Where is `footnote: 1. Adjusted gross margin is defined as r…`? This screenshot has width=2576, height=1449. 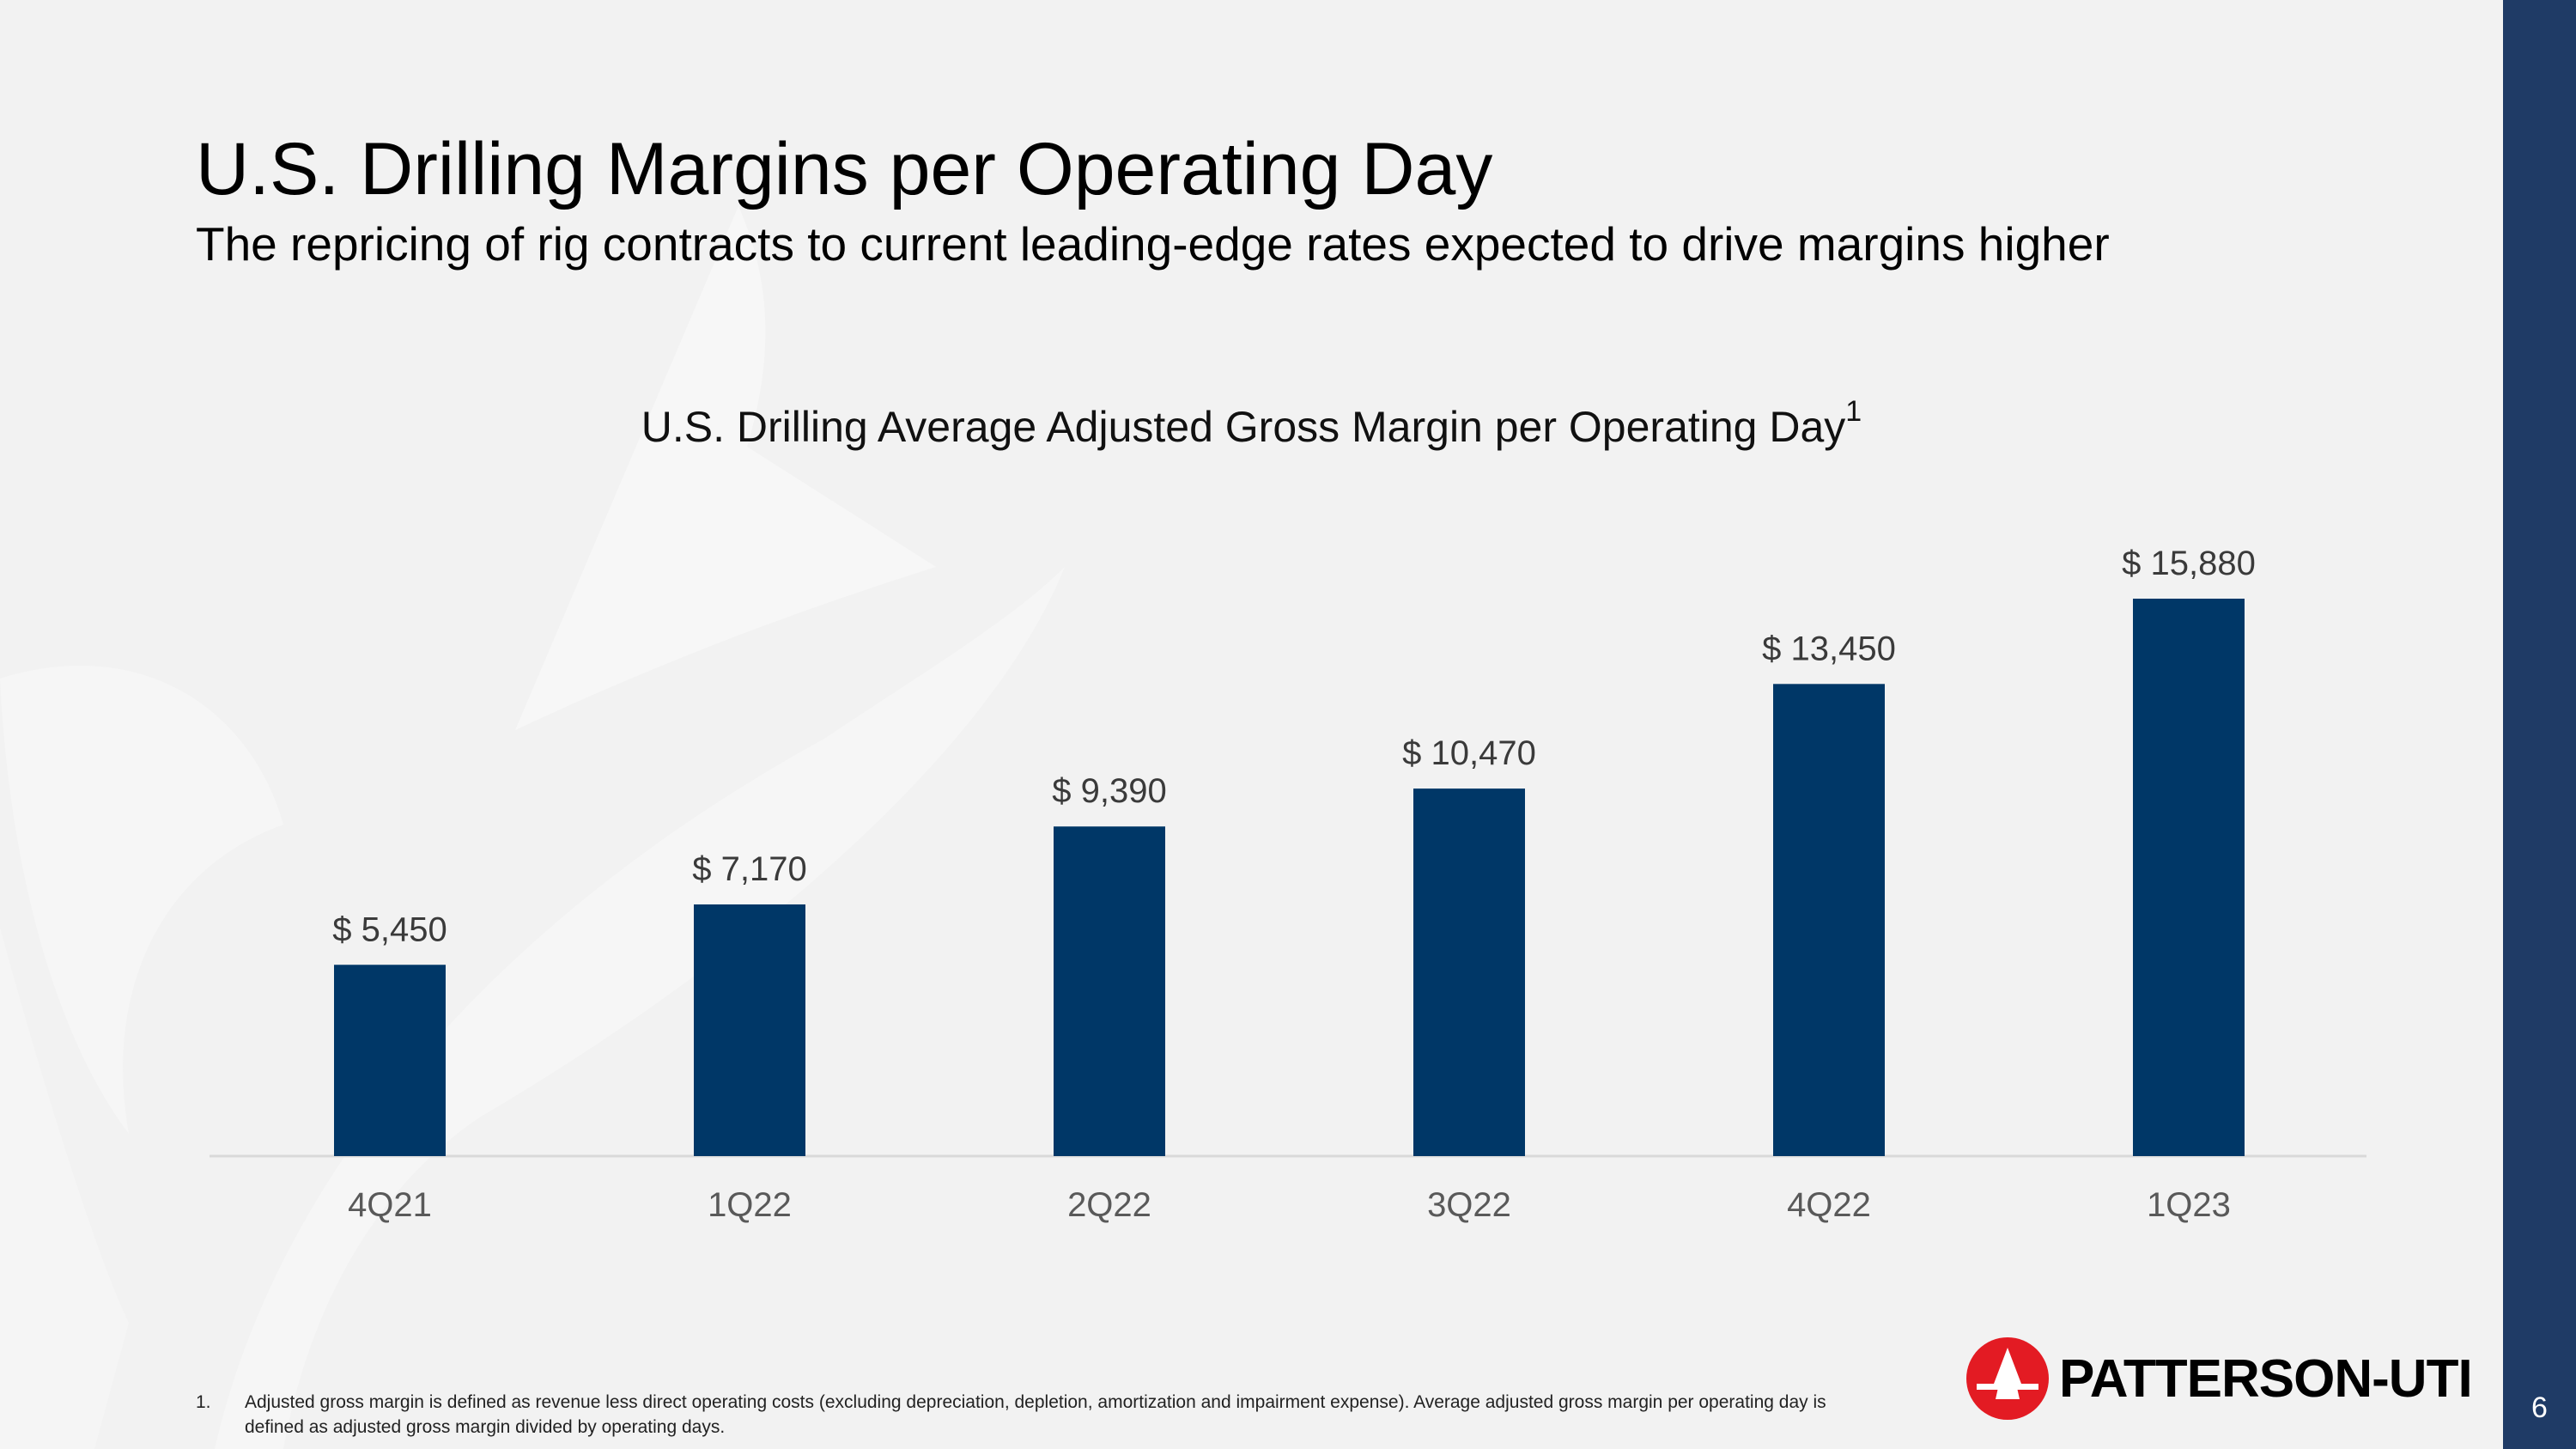
footnote: 1. Adjusted gross margin is defined as r… is located at coordinates (1033, 1415).